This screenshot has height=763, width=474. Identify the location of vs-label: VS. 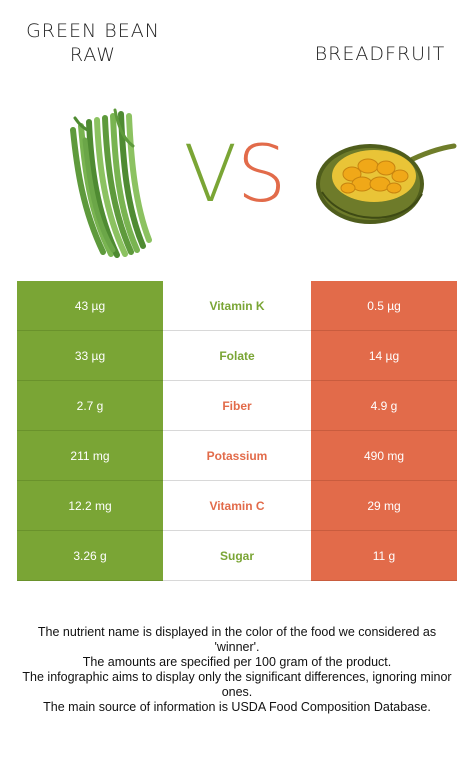
(235, 175).